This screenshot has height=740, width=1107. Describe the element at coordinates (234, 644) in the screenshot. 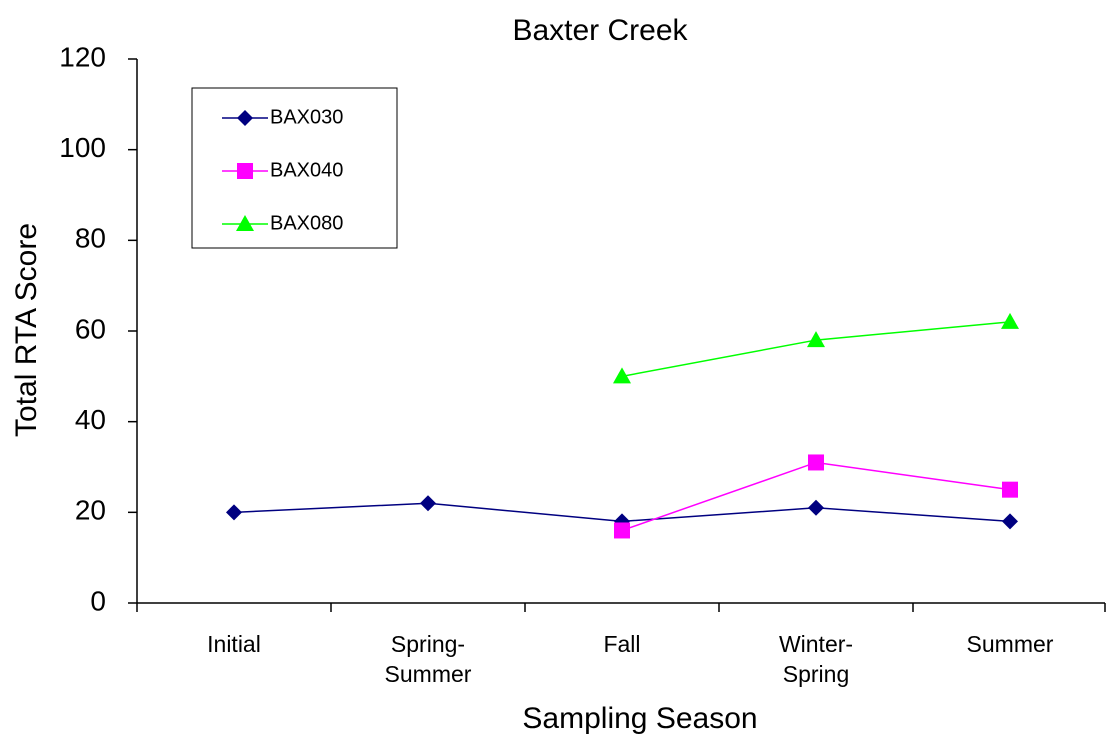

I see `x-tick-label: Initial` at that location.